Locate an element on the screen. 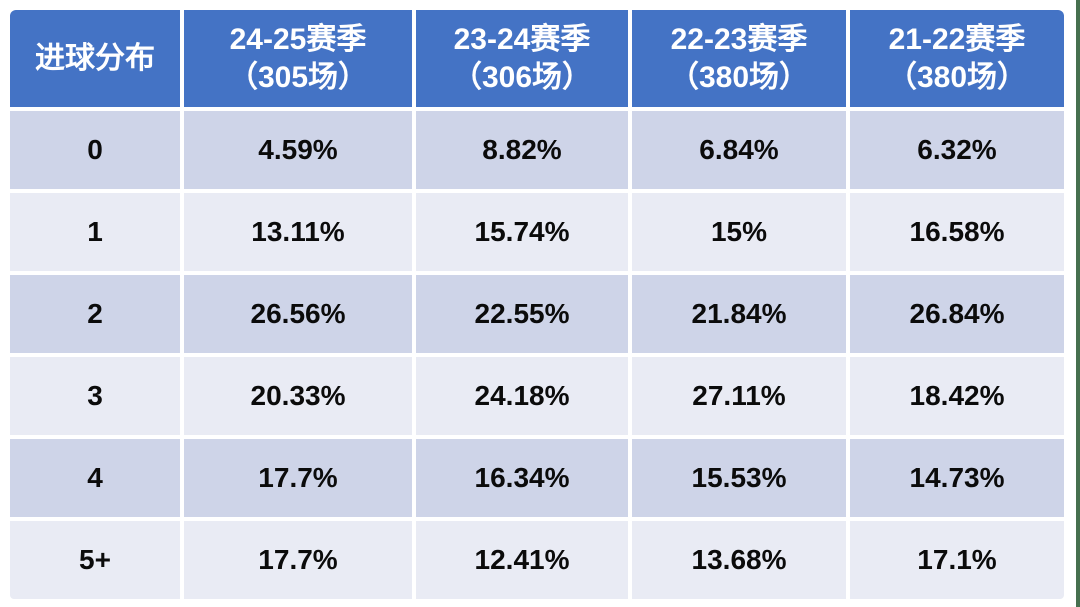 This screenshot has height=607, width=1080. table-row-goals-1: 1 13.11% 15.74% 15% 16.58% is located at coordinates (537, 232).